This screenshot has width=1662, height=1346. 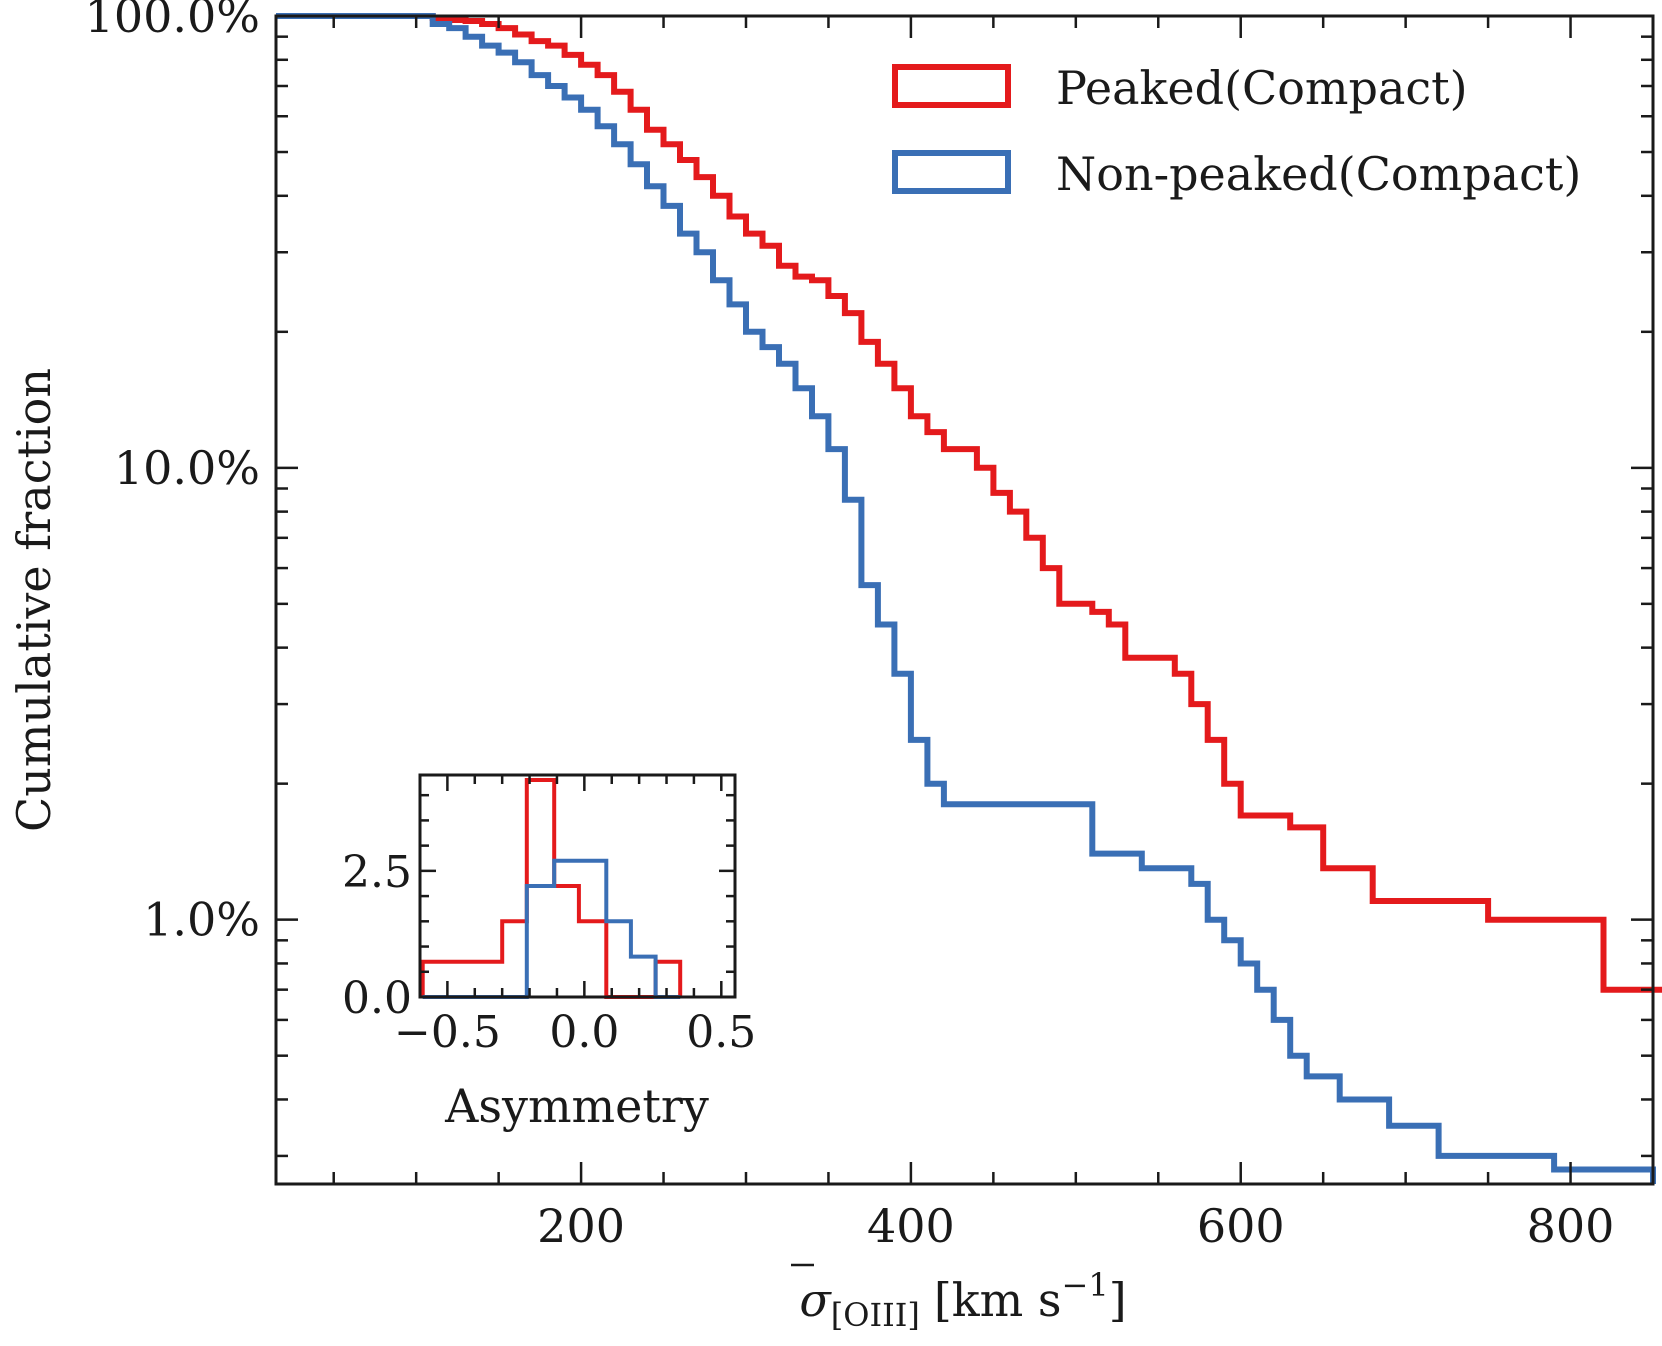 I want to click on inset-x-axis-label: Asymmetry, so click(x=576, y=1106).